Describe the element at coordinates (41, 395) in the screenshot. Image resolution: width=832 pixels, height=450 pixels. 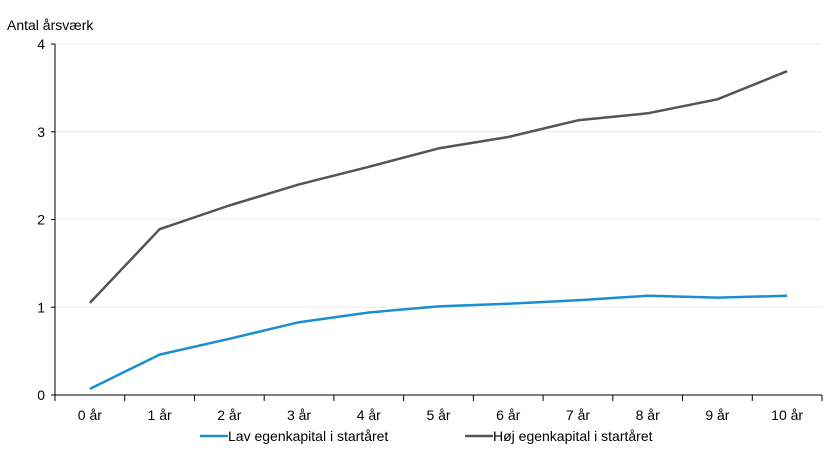
I see `y-tick-label: 0` at that location.